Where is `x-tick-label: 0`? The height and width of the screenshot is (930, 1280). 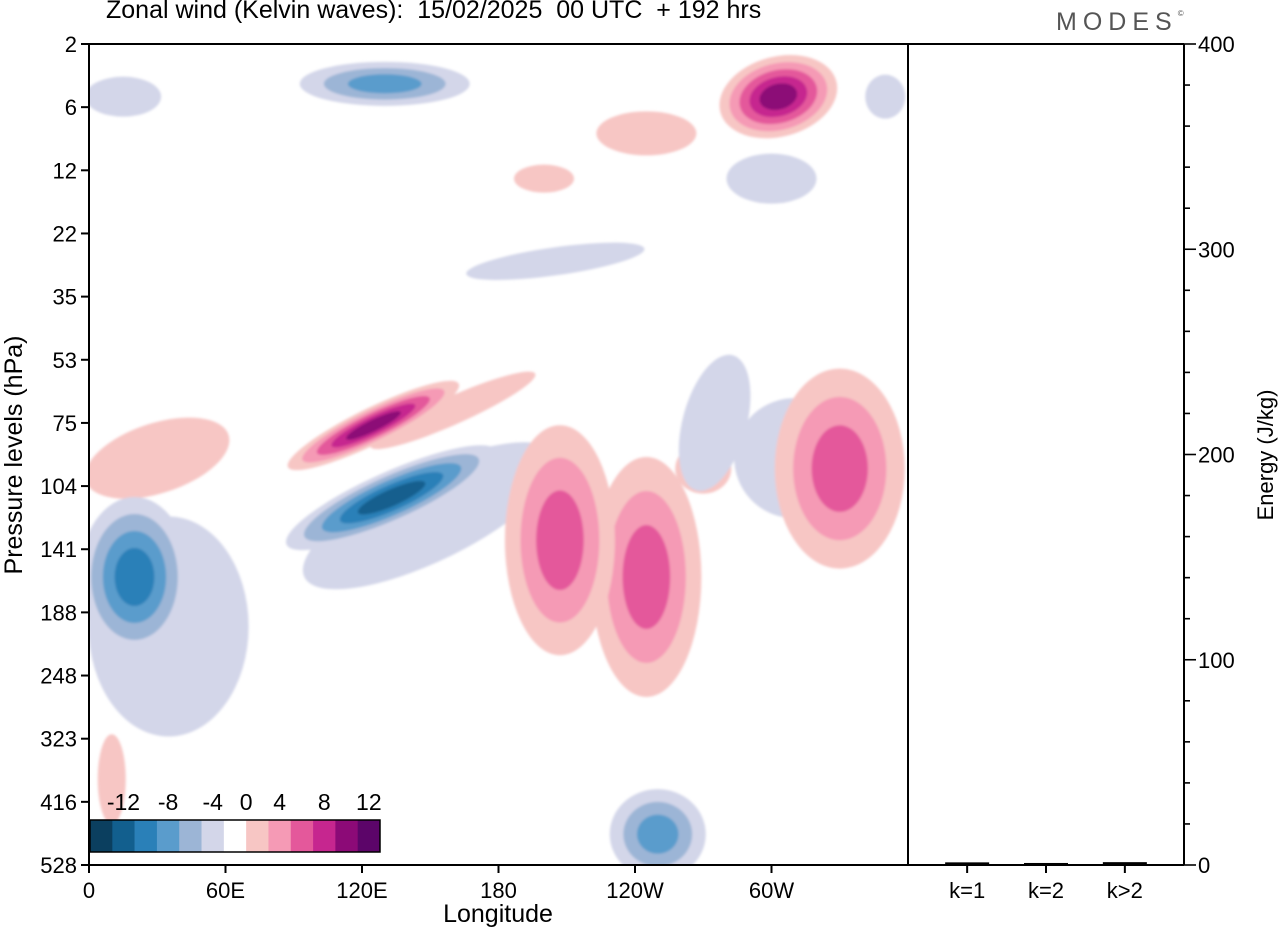
x-tick-label: 0 is located at coordinates (89, 890).